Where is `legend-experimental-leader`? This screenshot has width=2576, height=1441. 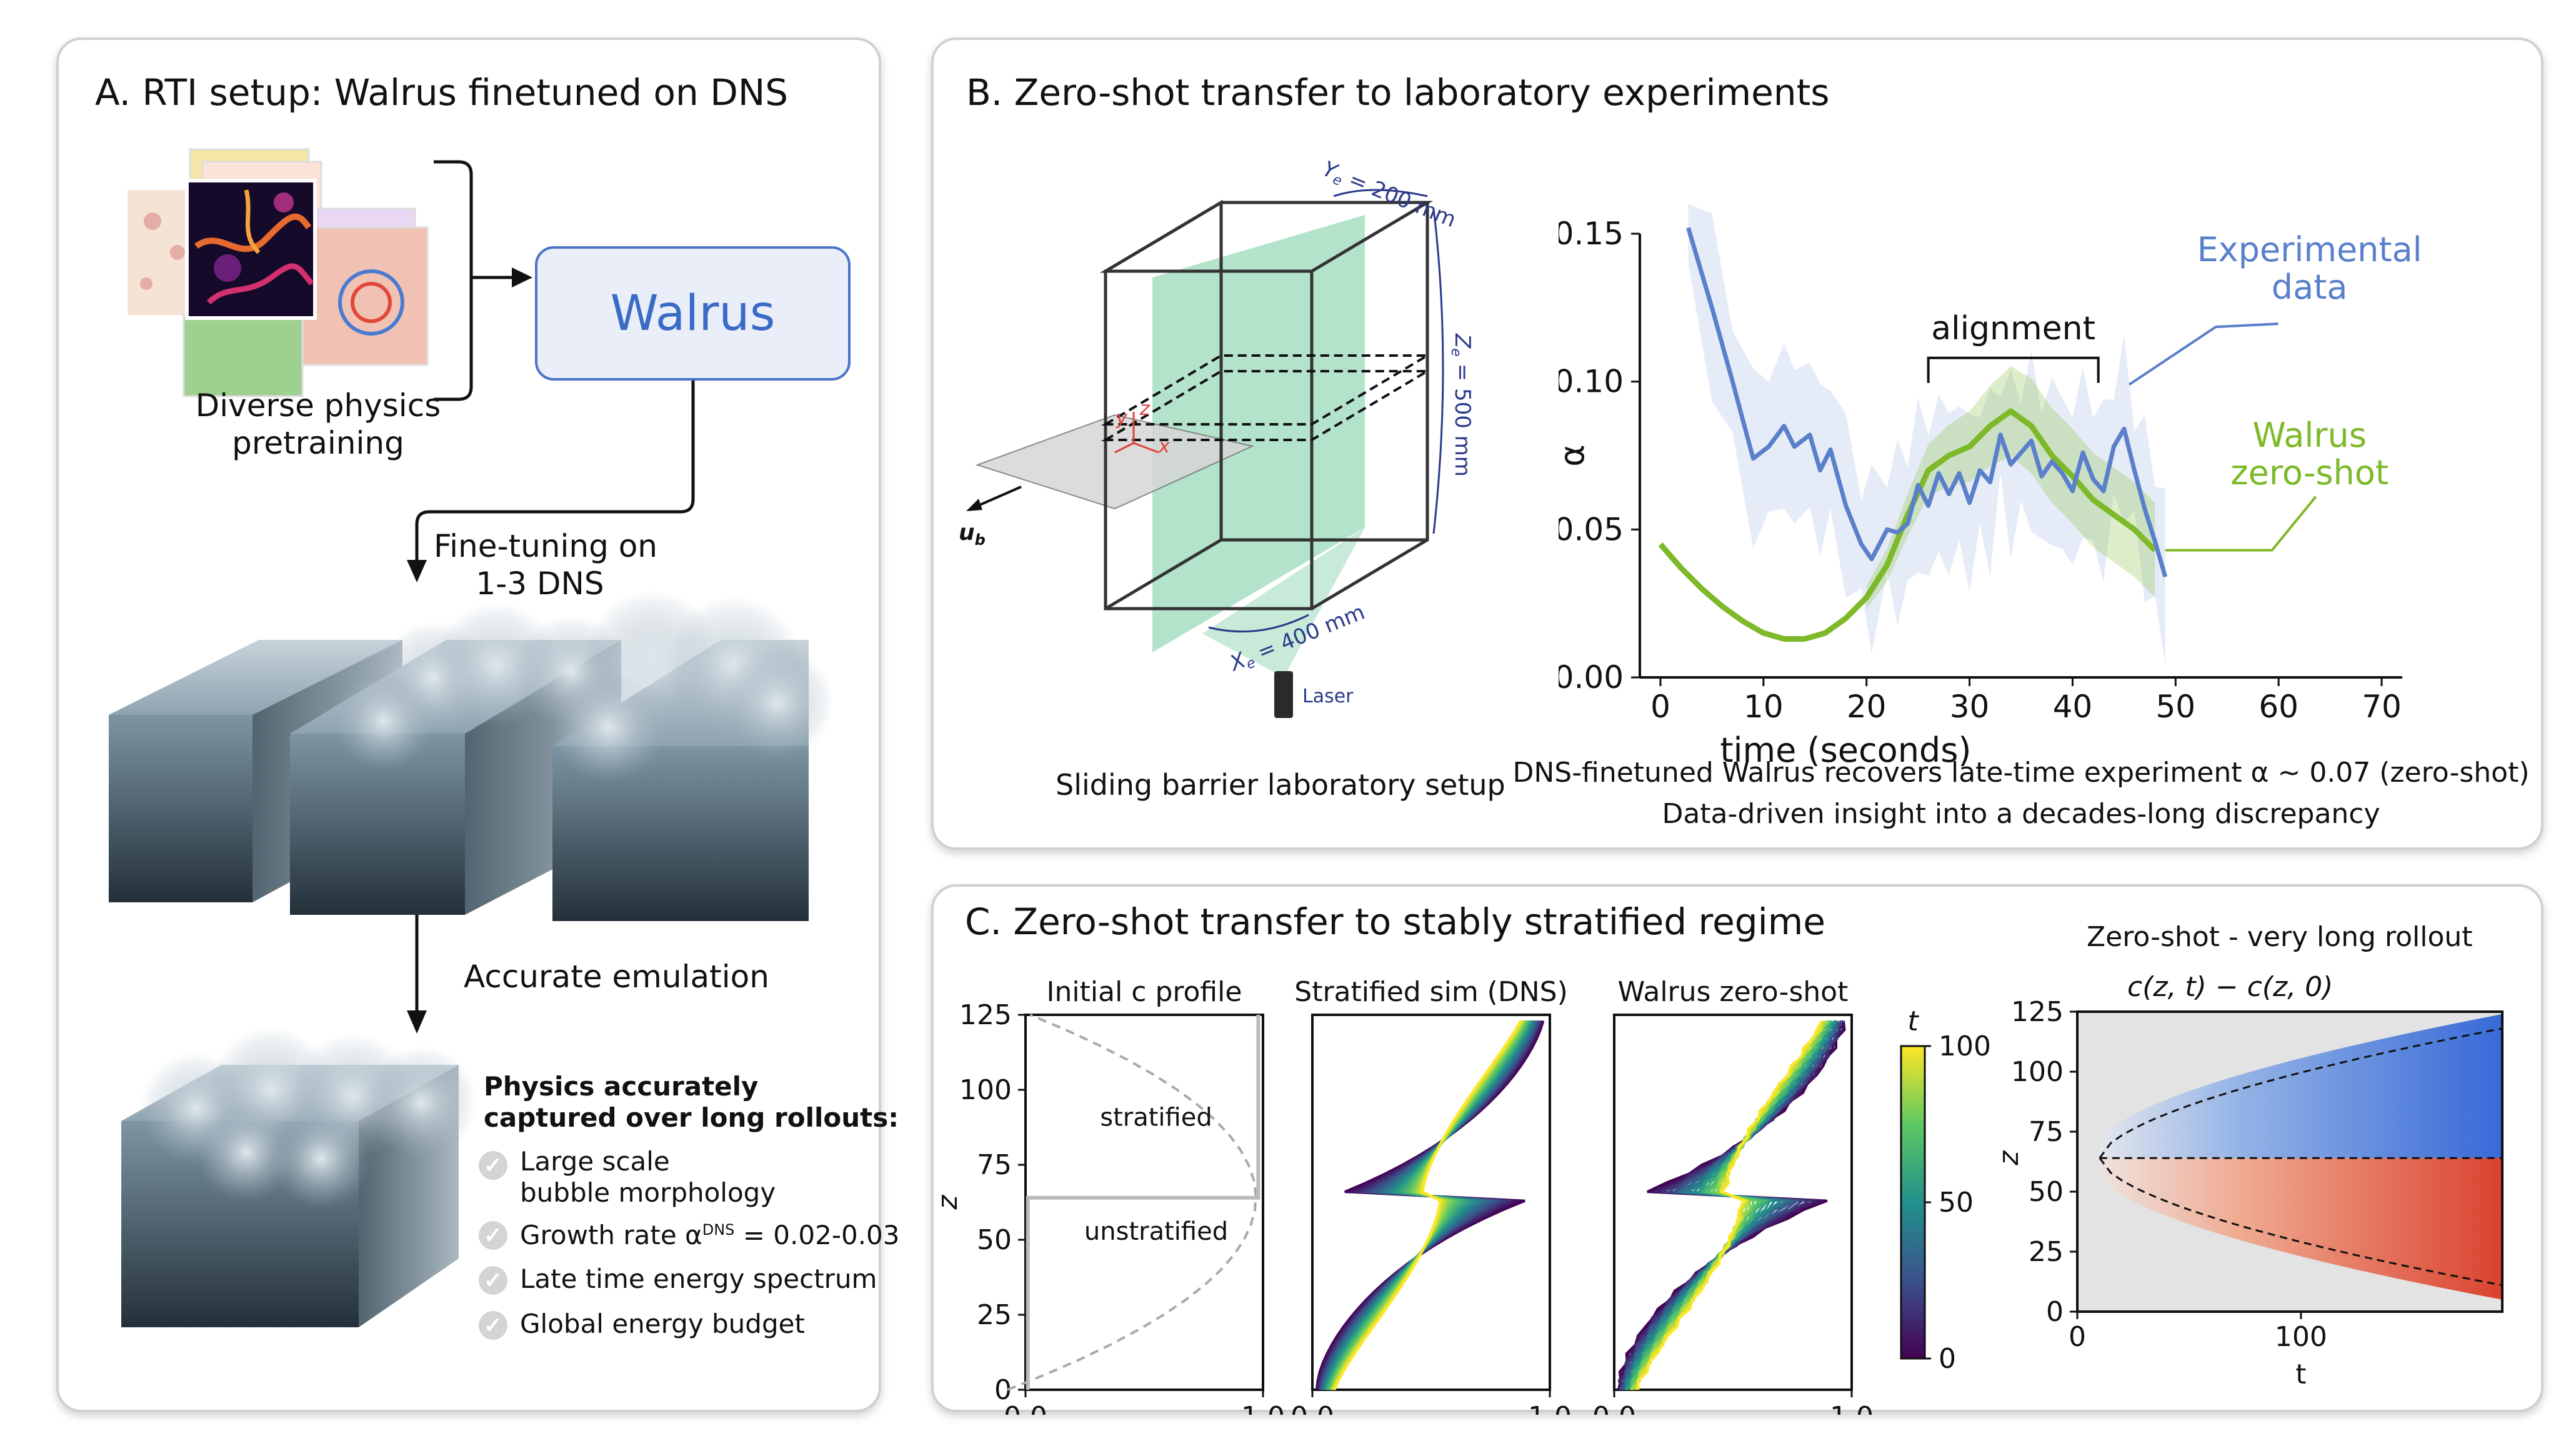
legend-experimental-leader is located at coordinates (2203, 354).